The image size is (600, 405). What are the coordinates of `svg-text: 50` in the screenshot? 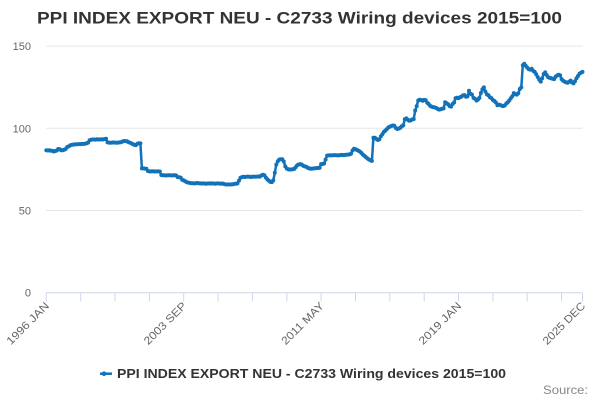 It's located at (25, 212).